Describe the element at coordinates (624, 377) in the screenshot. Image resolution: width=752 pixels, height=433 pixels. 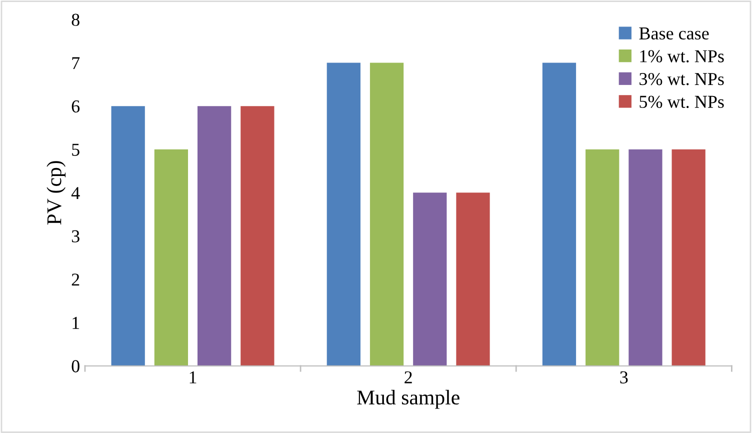
I see `x-tick-label: 3` at that location.